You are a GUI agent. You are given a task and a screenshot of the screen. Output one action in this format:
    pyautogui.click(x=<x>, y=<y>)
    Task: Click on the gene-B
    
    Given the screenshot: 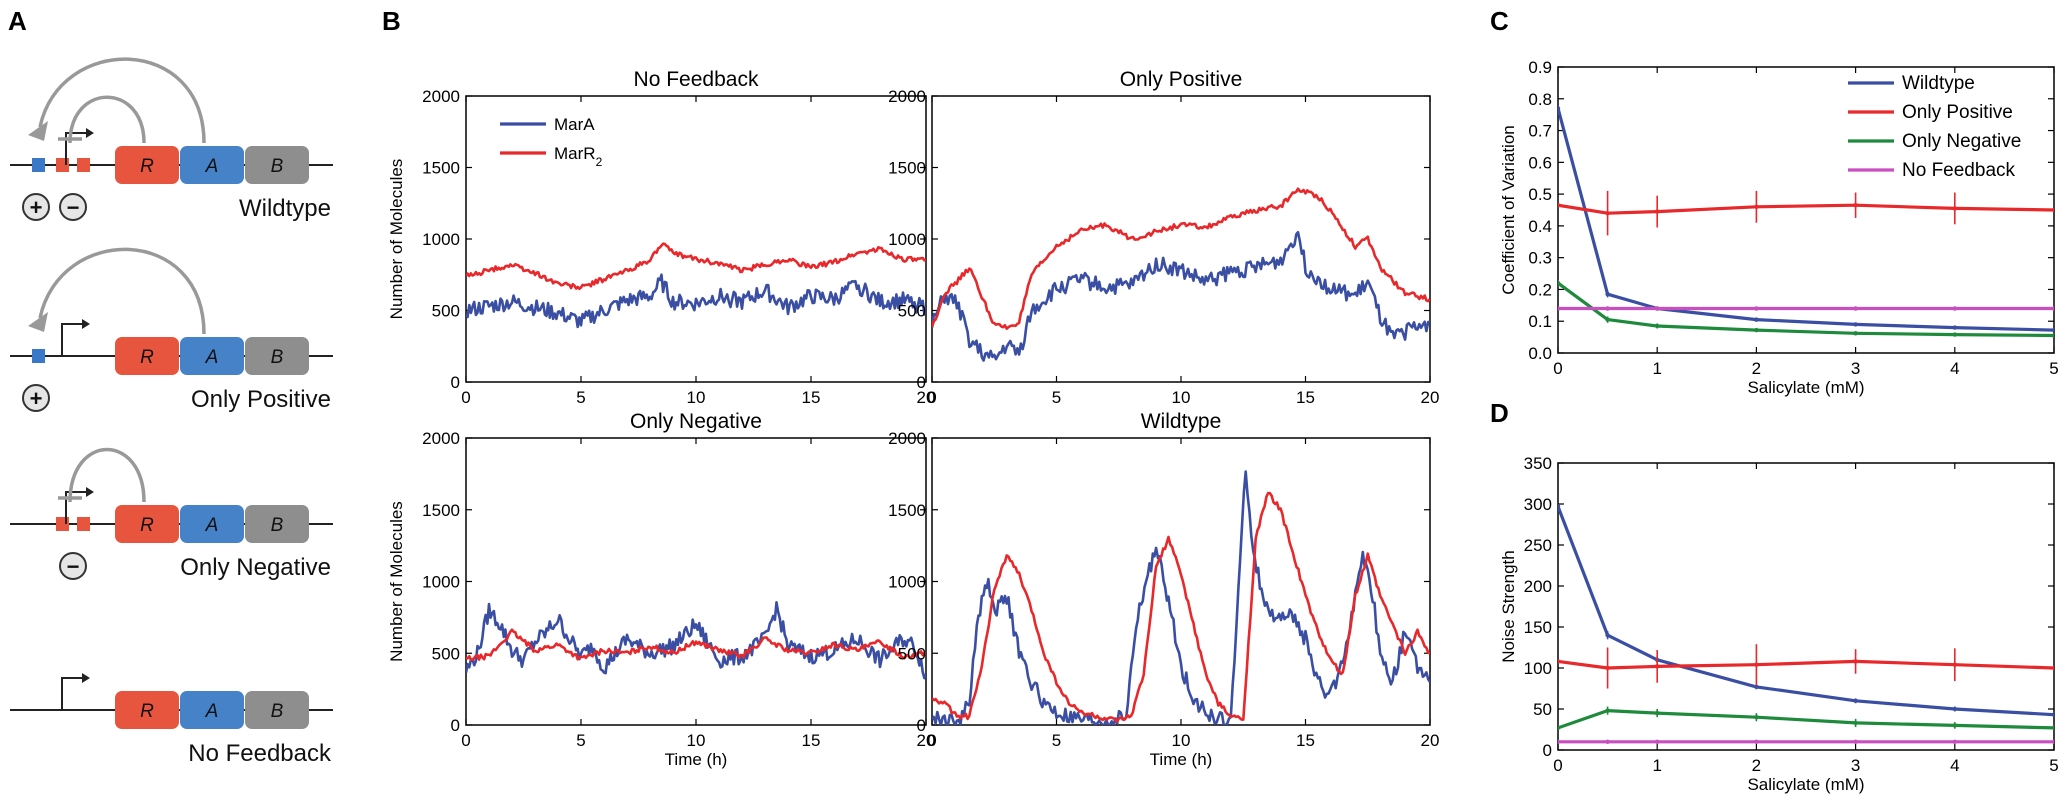 What is the action you would take?
    pyautogui.click(x=277, y=356)
    